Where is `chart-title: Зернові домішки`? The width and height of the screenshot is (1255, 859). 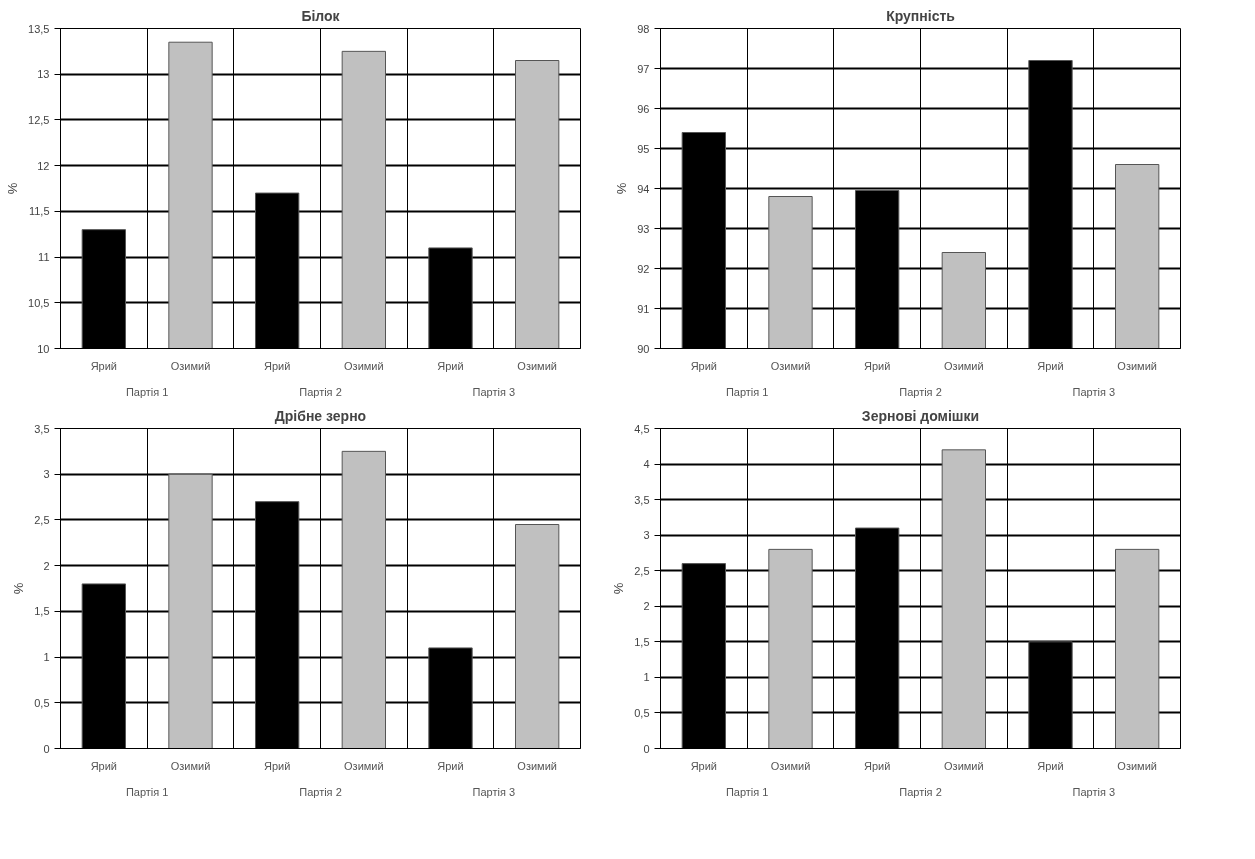 chart-title: Зернові домішки is located at coordinates (920, 415).